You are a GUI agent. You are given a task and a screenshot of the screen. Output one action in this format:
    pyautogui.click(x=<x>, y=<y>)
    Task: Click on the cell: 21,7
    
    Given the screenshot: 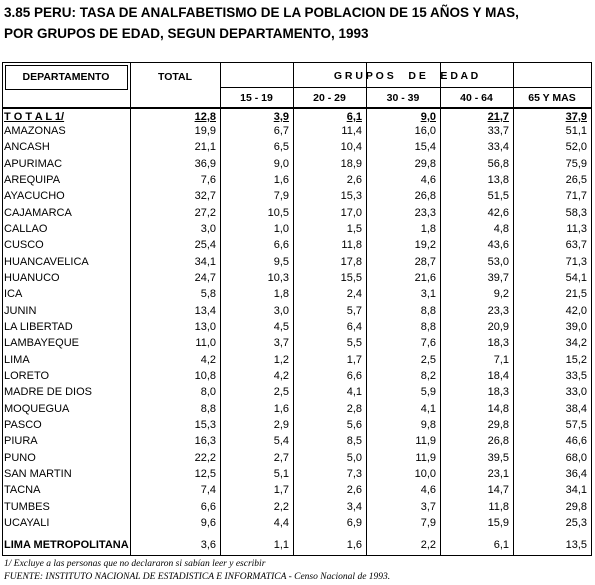 What is the action you would take?
    pyautogui.click(x=498, y=117)
    